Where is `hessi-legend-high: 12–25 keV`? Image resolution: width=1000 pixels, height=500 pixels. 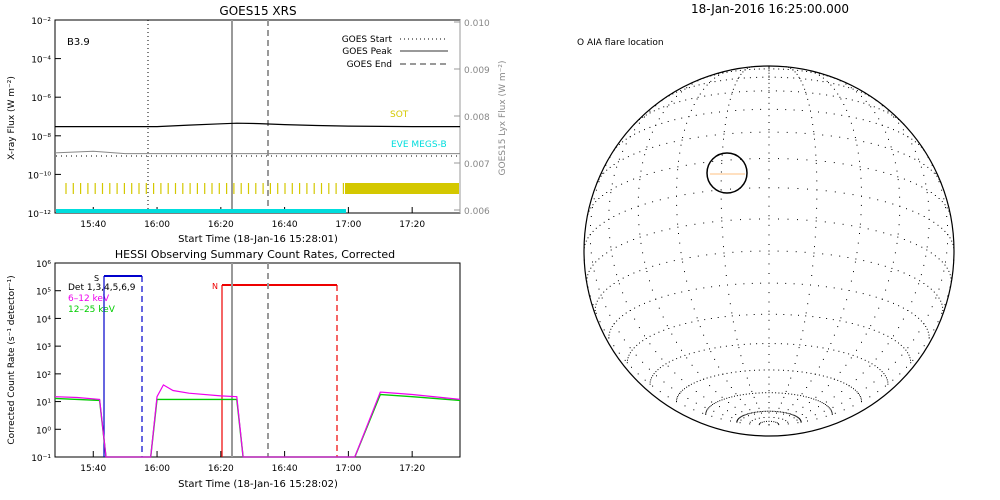 hessi-legend-high: 12–25 keV is located at coordinates (92, 310).